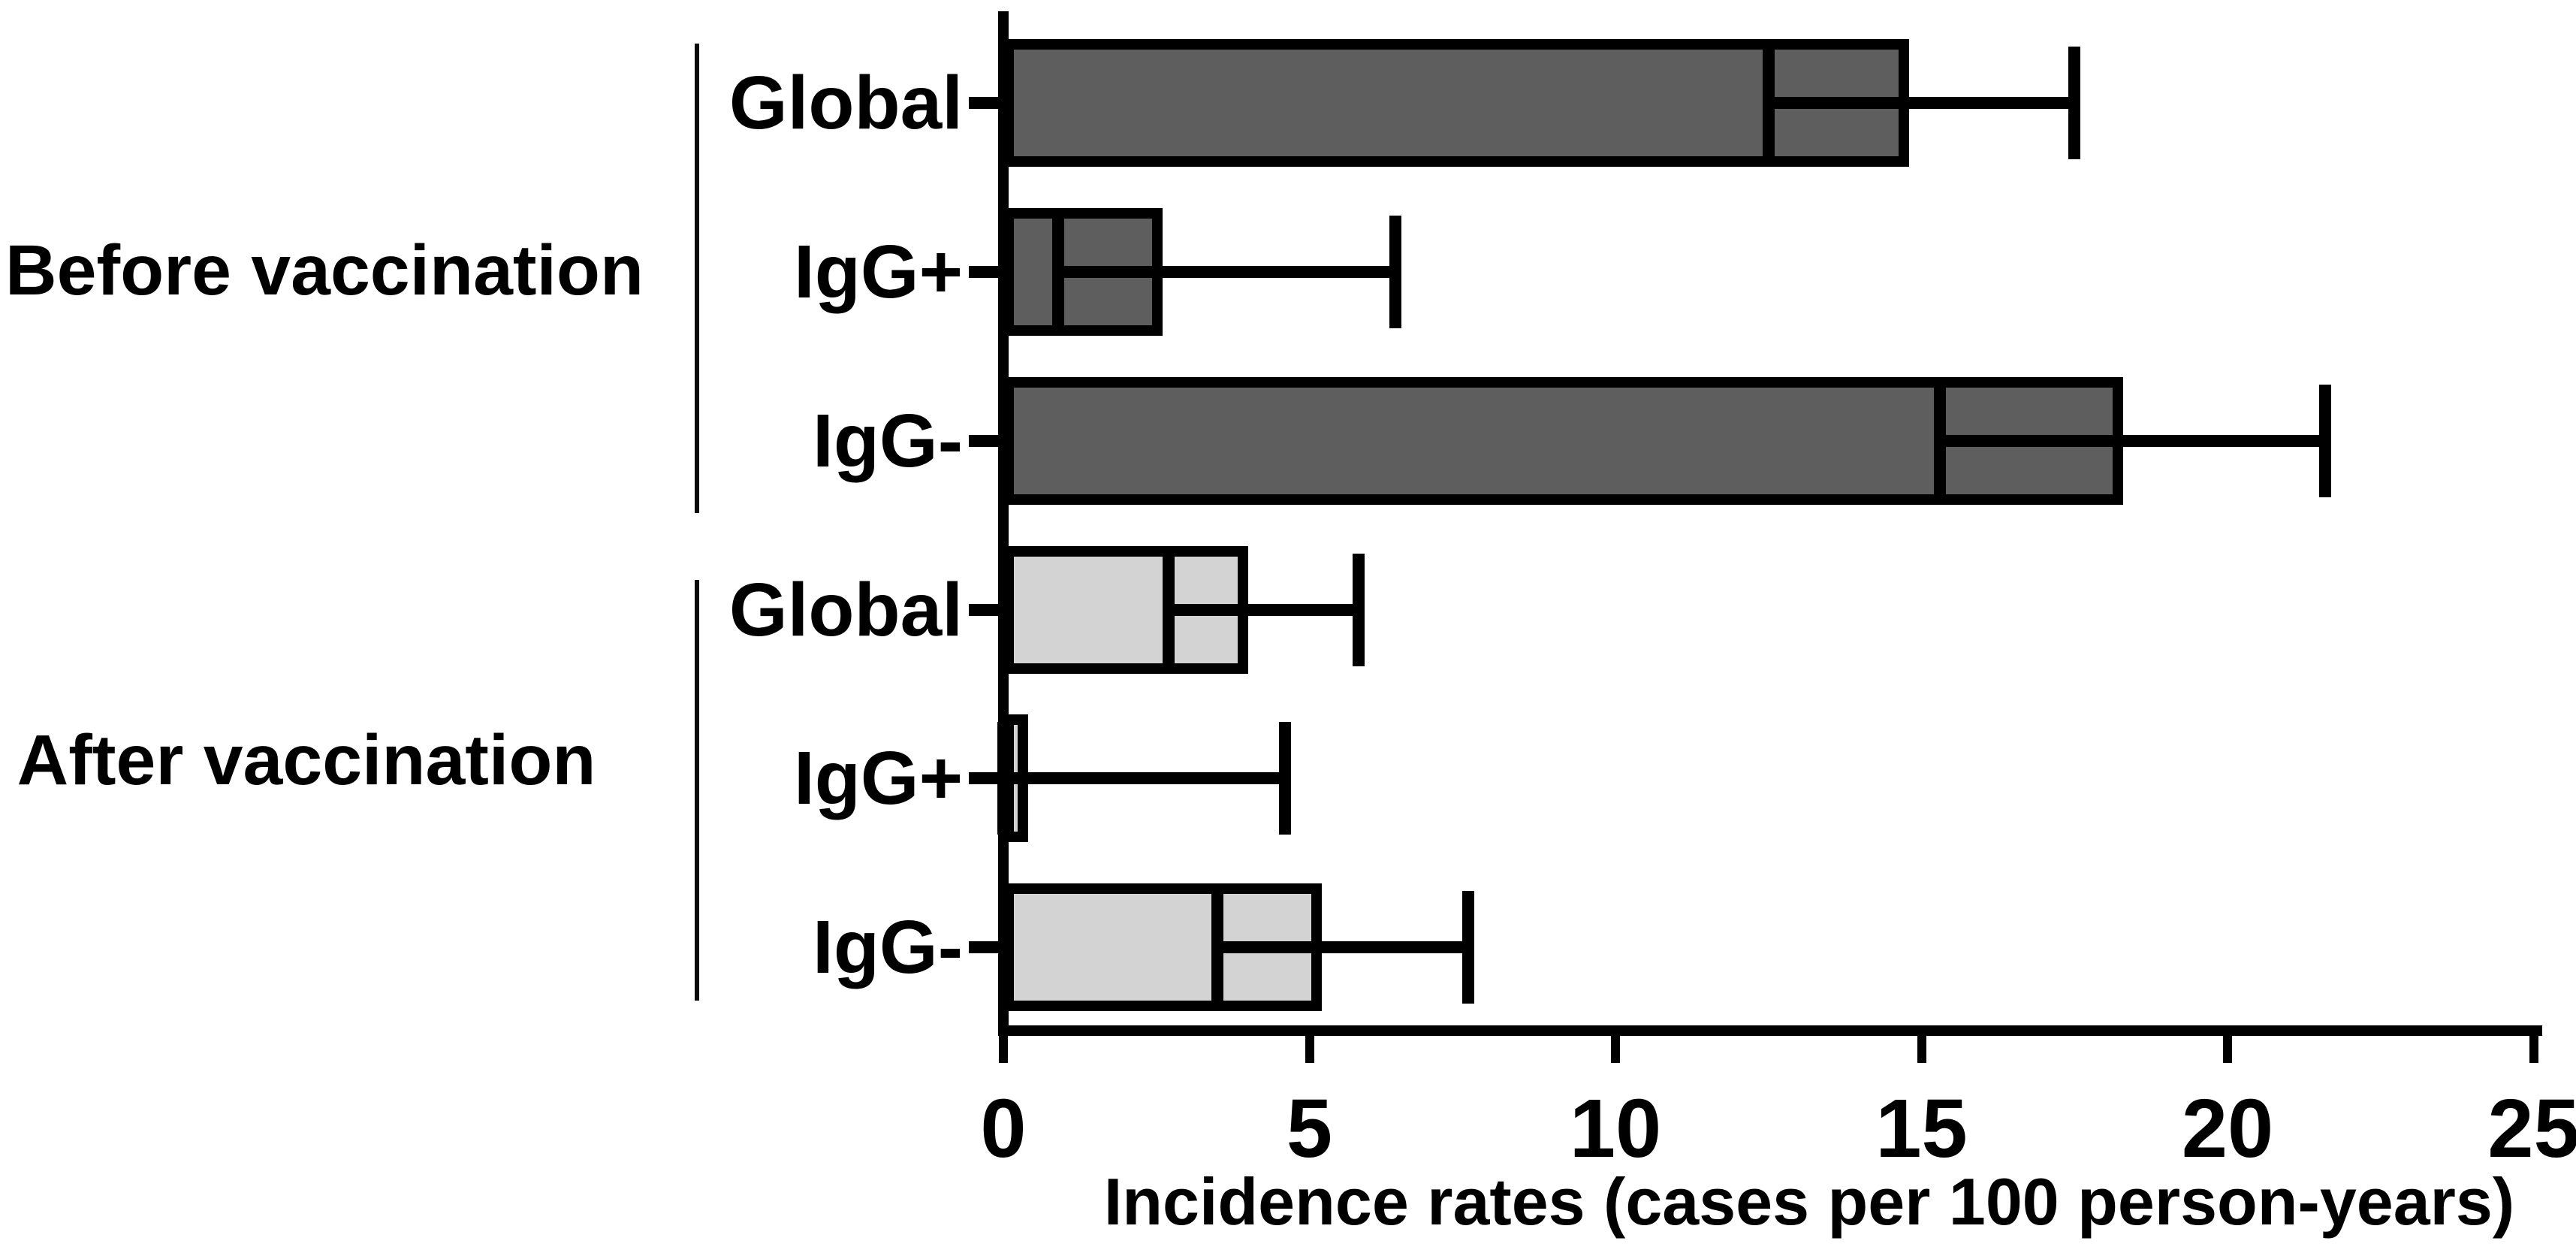  What do you see at coordinates (1310, 1128) in the screenshot?
I see `x-tick-label-5: 5` at bounding box center [1310, 1128].